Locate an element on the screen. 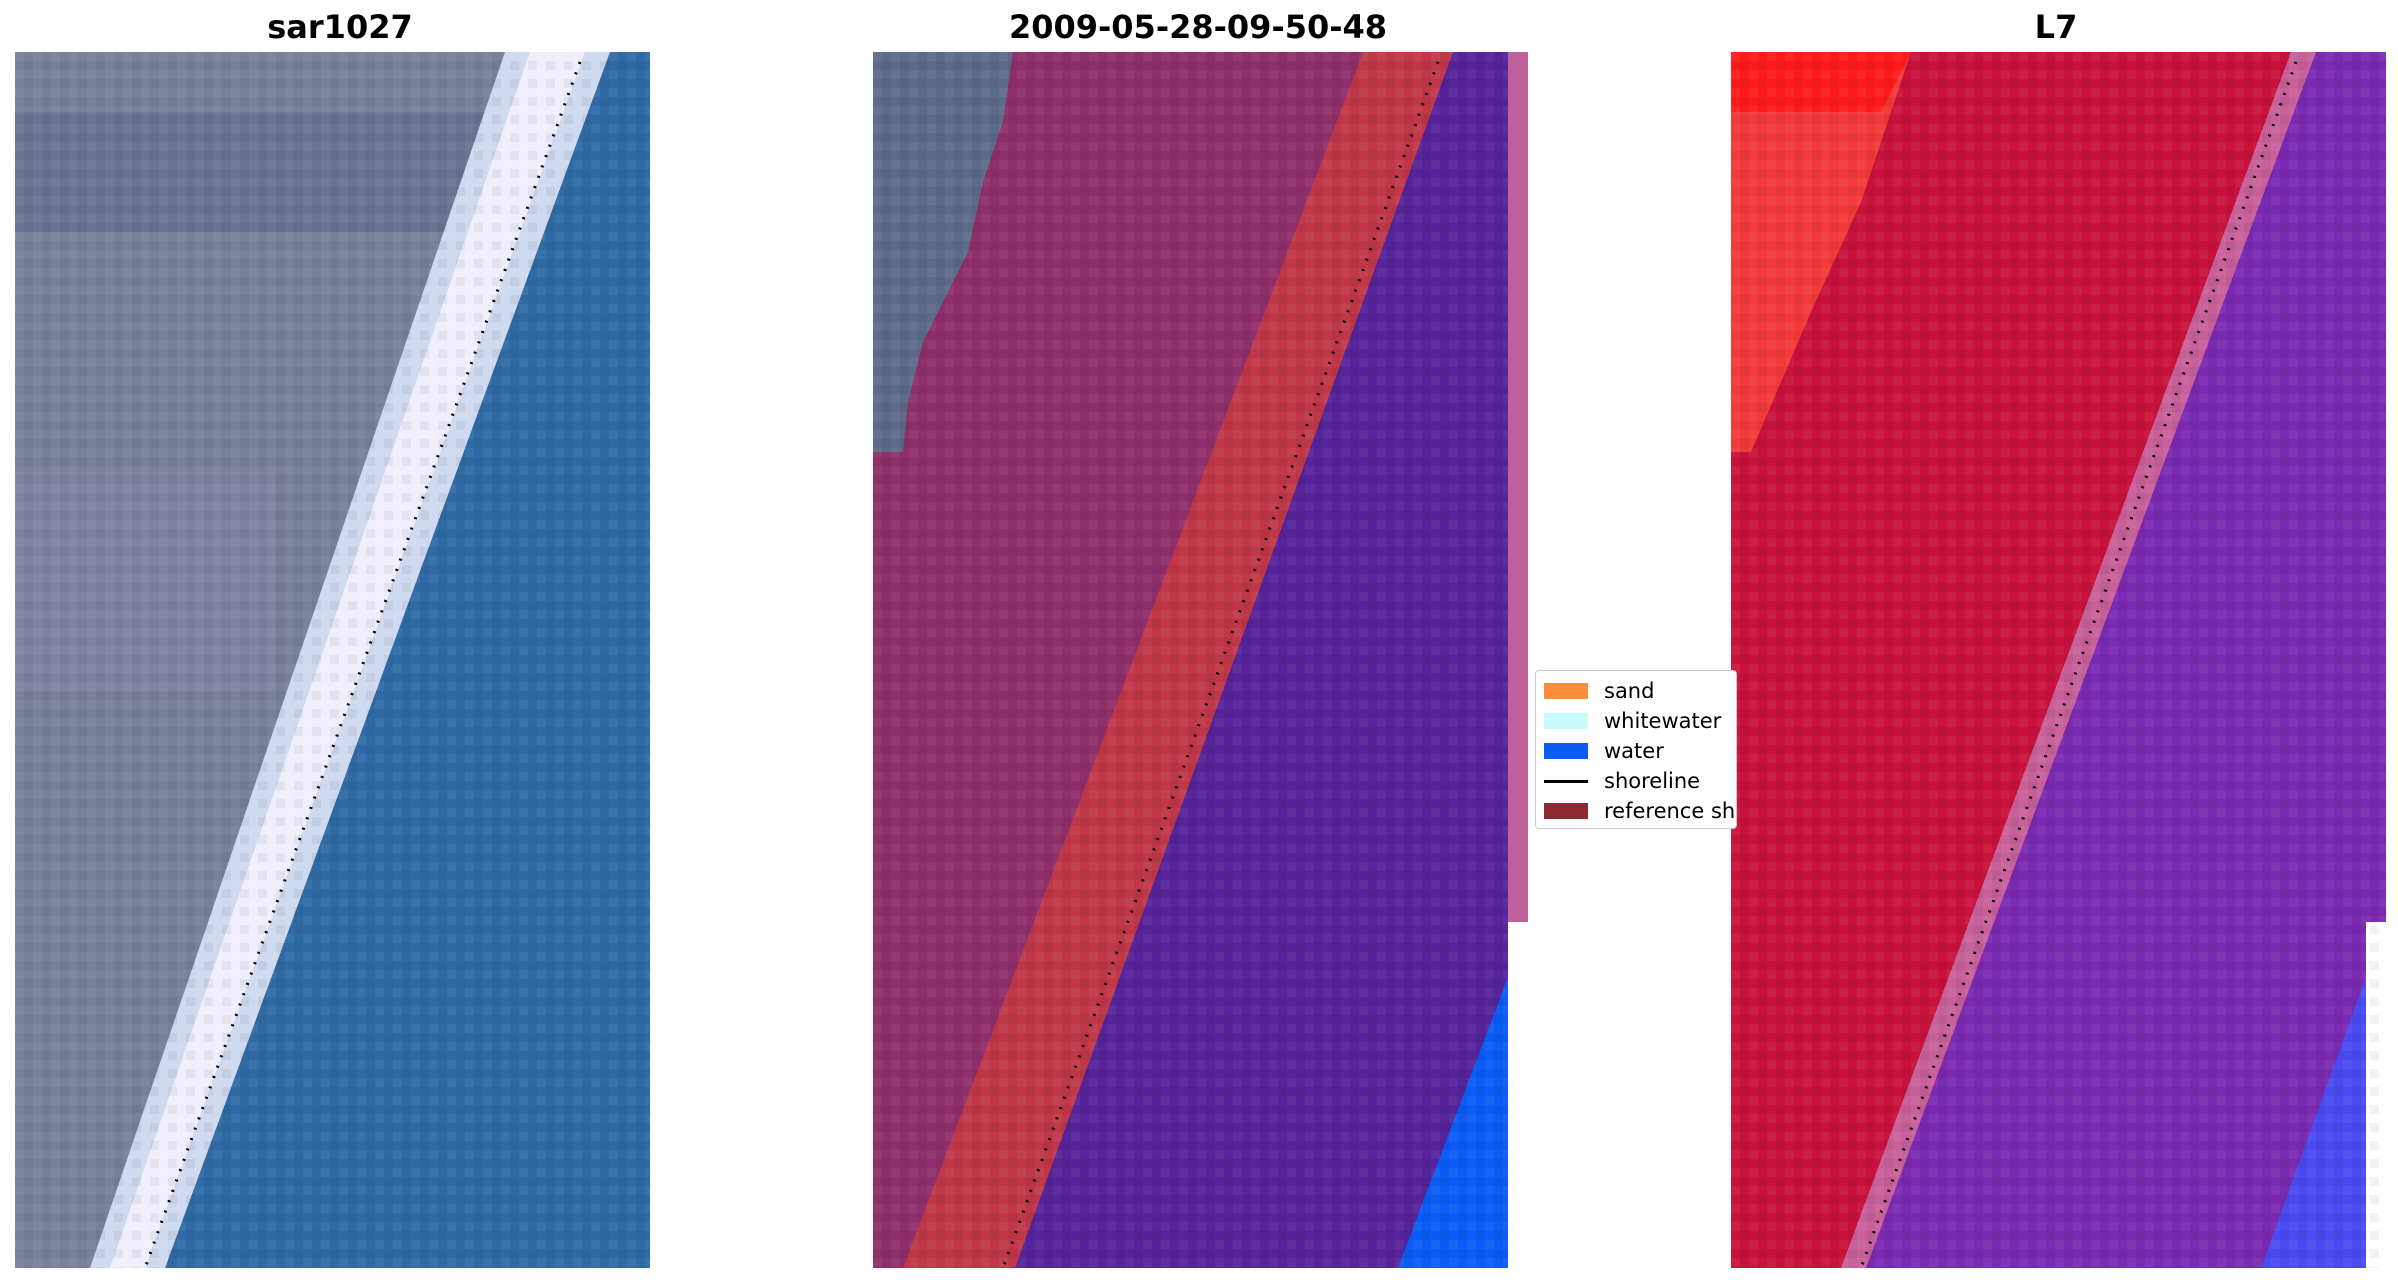 The height and width of the screenshot is (1283, 2398). legend-label: whitewater is located at coordinates (1663, 721).